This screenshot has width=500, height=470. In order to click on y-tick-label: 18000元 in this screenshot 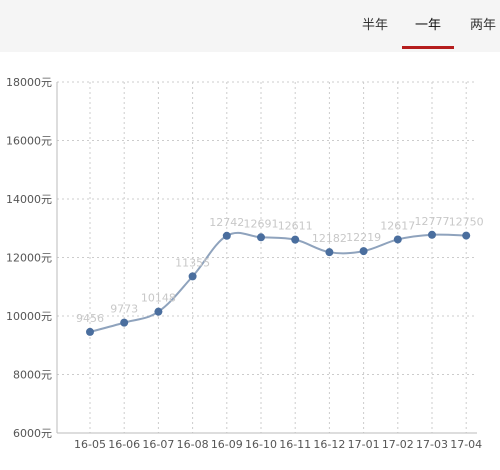, I will do `click(29, 82)`.